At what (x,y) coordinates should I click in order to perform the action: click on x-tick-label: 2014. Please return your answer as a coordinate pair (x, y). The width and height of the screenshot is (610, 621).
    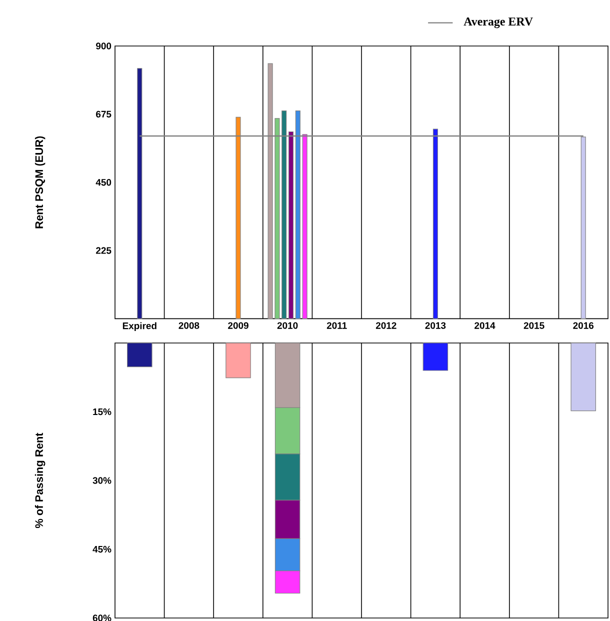
    Looking at the image, I should click on (485, 325).